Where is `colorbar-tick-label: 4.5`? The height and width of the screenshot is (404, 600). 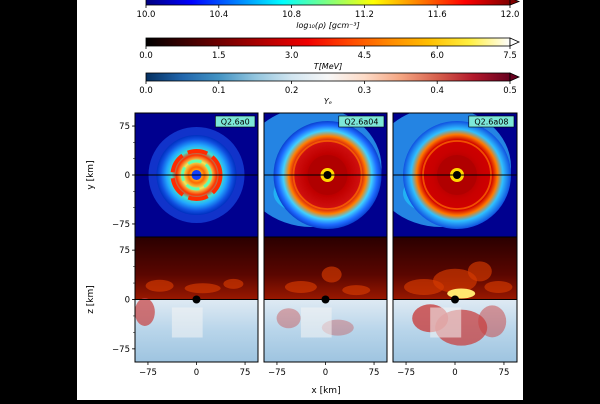
colorbar-tick-label: 4.5 is located at coordinates (365, 56).